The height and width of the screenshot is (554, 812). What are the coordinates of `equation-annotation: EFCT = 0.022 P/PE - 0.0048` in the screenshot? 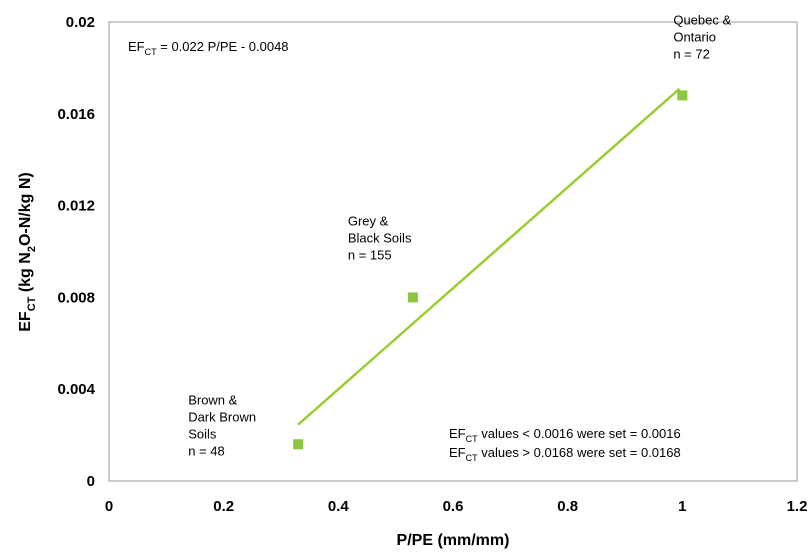 It's located at (208, 48).